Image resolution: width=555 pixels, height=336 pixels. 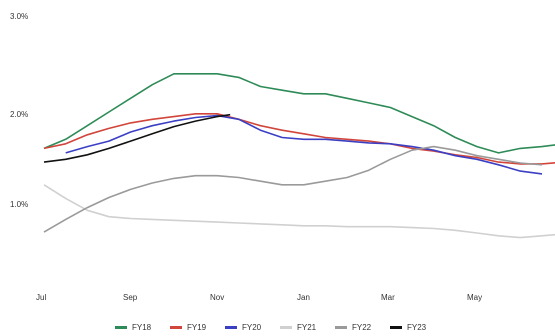 I want to click on legend-swatch-fy22, so click(x=341, y=327).